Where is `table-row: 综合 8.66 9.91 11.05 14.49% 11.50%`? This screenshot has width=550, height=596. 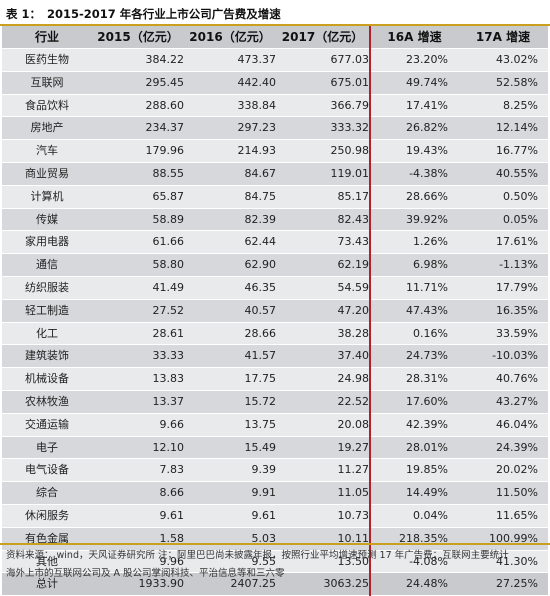 table-row: 综合 8.66 9.91 11.05 14.49% 11.50% is located at coordinates (275, 493).